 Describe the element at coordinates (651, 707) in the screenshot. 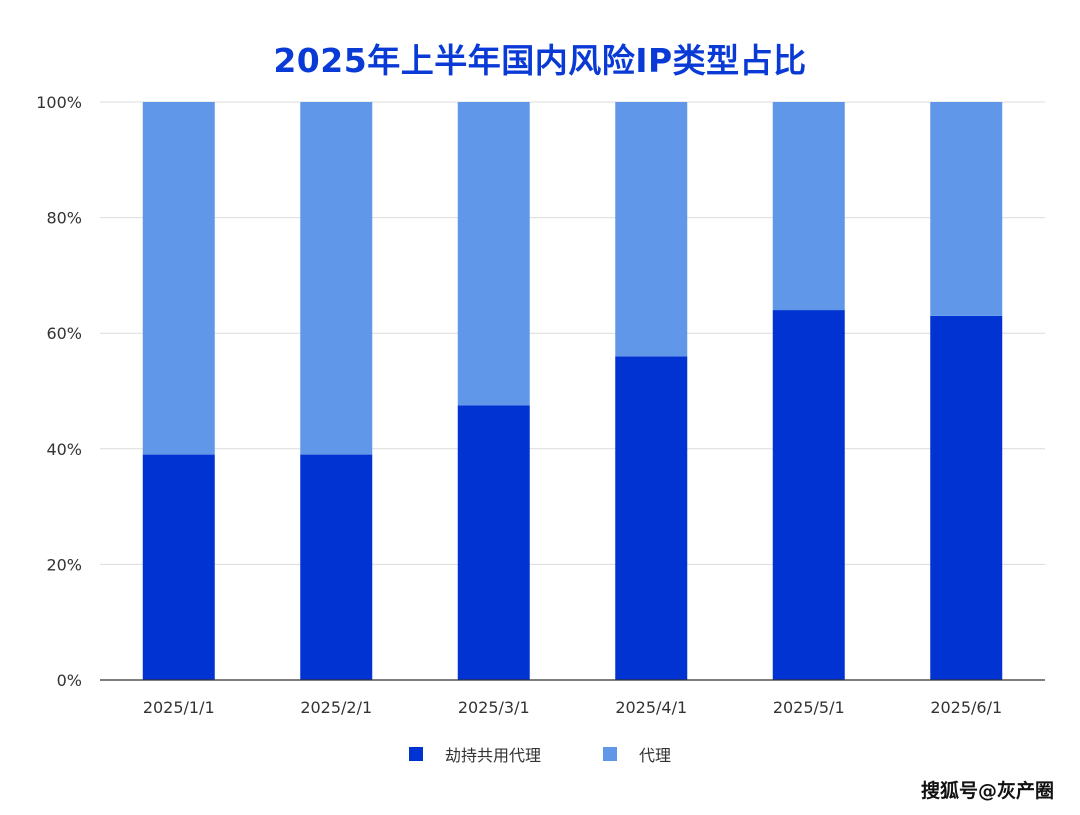

I see `x-tick-label: 2025/4/1` at that location.